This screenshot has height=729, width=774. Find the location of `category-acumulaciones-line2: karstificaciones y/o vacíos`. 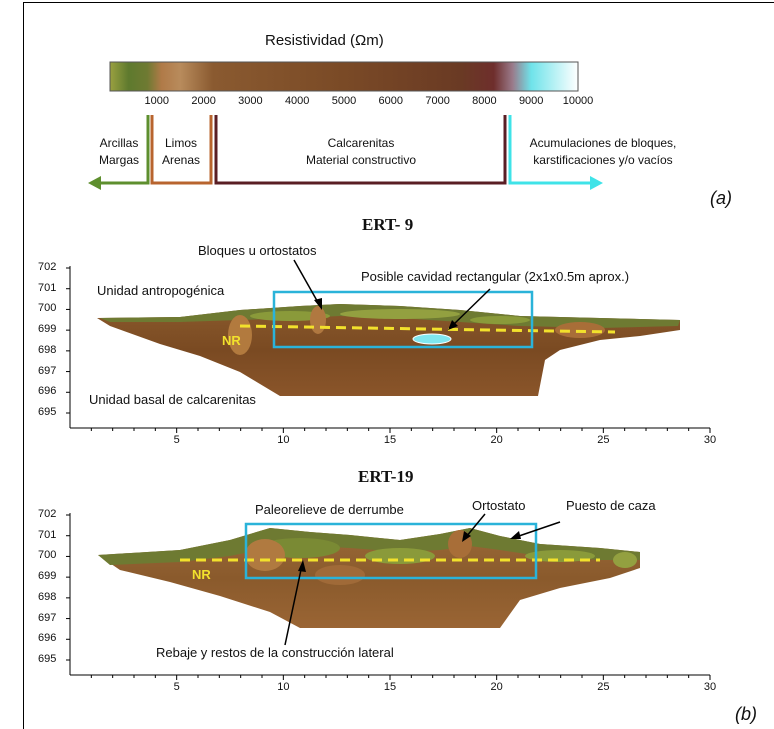

category-acumulaciones-line2: karstificaciones y/o vacíos is located at coordinates (603, 160).